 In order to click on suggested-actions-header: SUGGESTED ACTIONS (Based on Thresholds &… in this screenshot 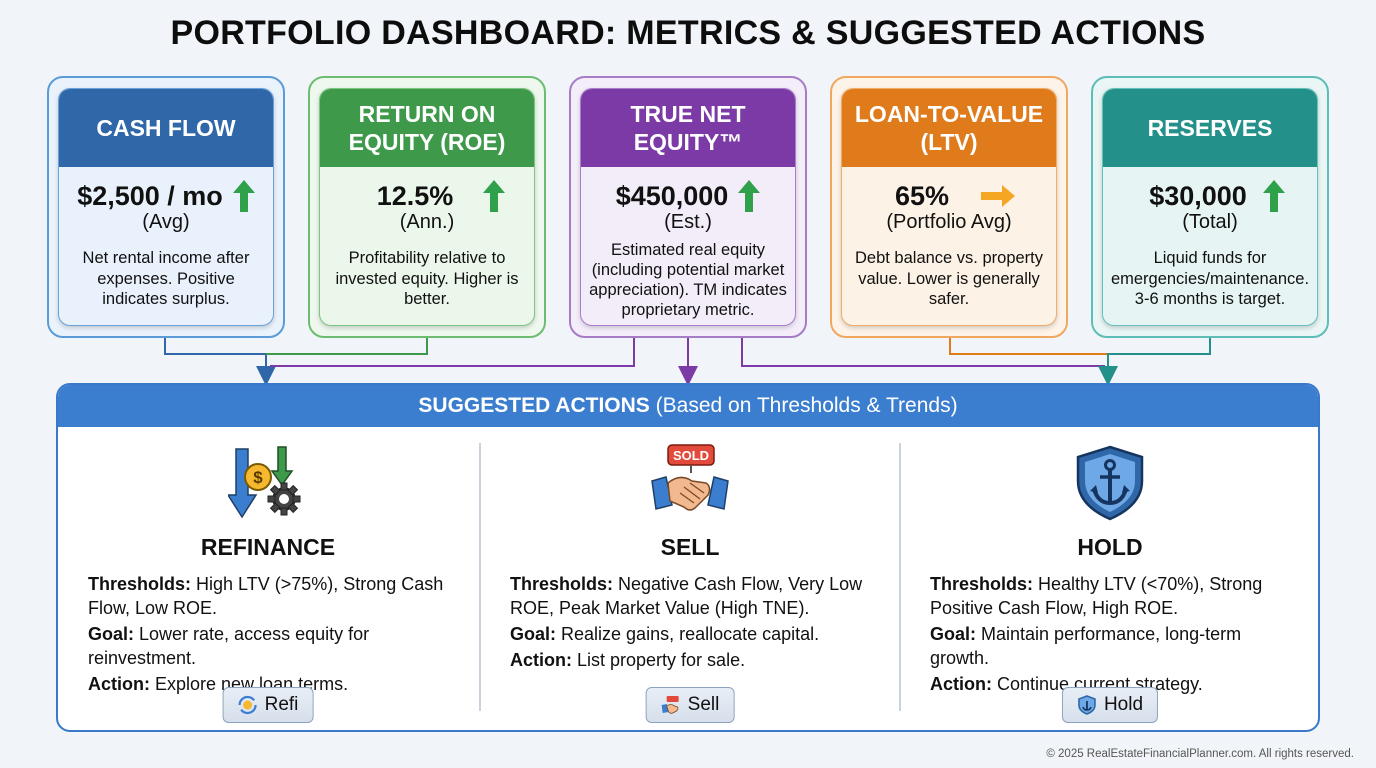, I will do `click(688, 406)`.